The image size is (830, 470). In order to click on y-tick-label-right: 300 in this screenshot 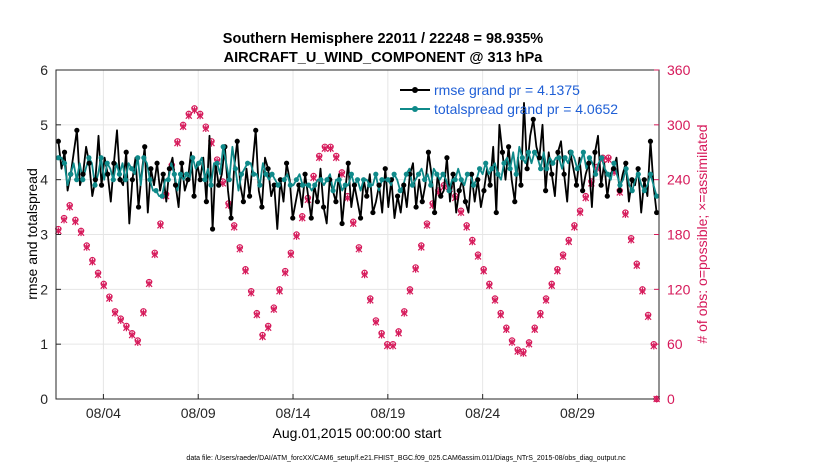, I will do `click(679, 125)`.